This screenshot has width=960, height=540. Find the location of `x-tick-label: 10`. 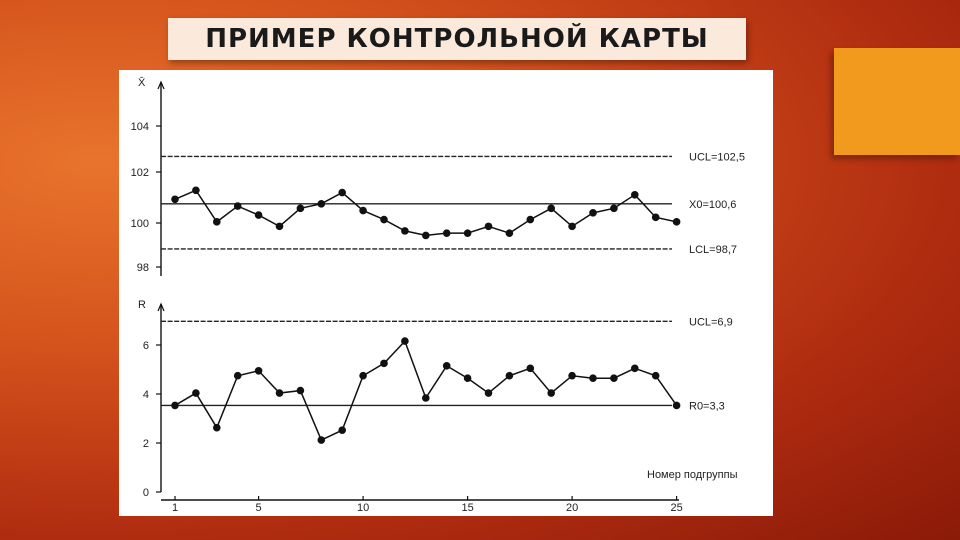

x-tick-label: 10 is located at coordinates (363, 508).